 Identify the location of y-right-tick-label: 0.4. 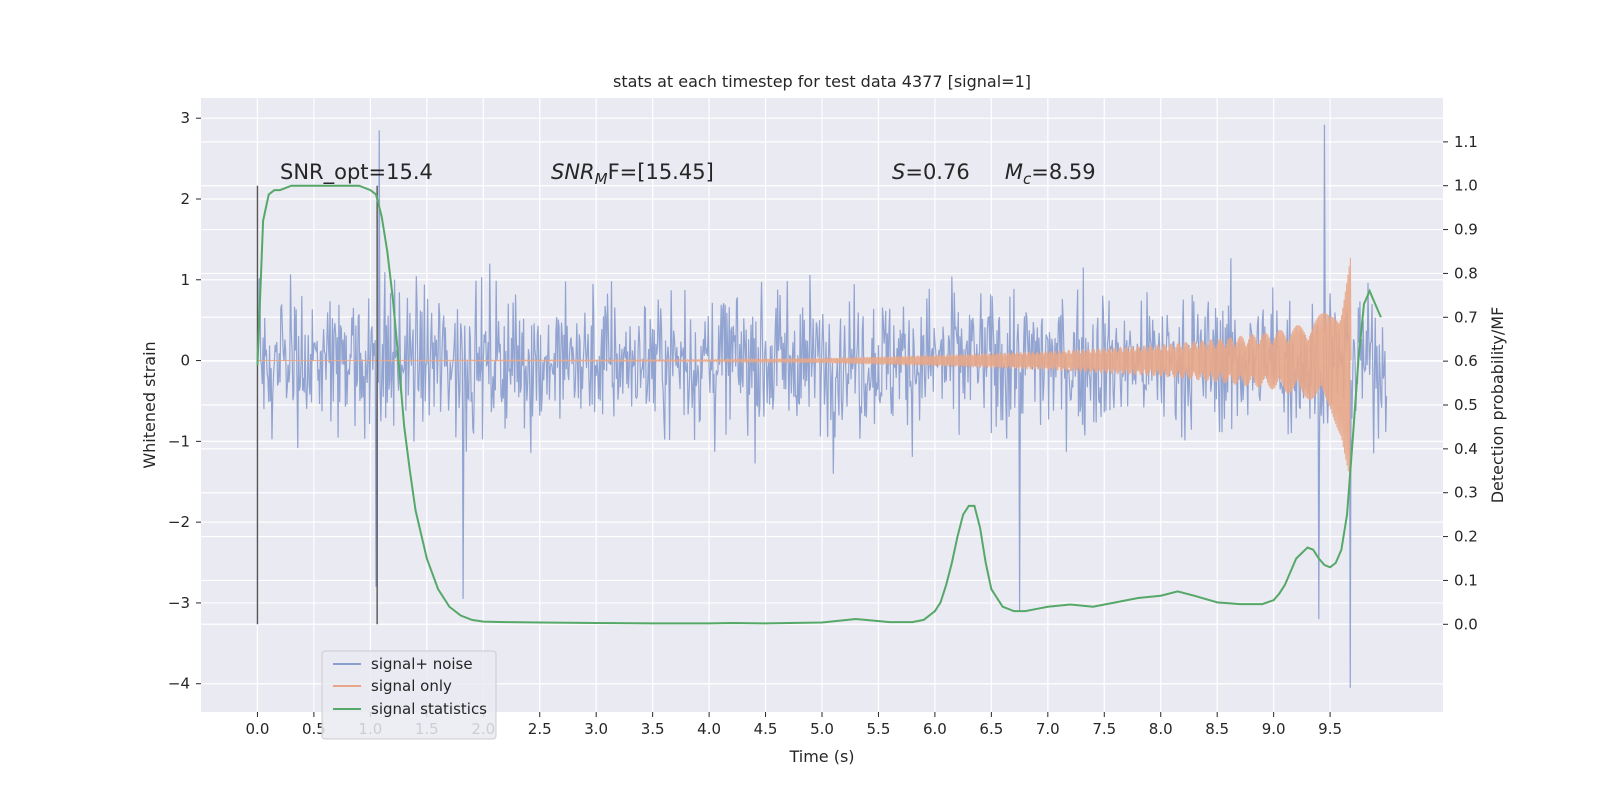
(1466, 449).